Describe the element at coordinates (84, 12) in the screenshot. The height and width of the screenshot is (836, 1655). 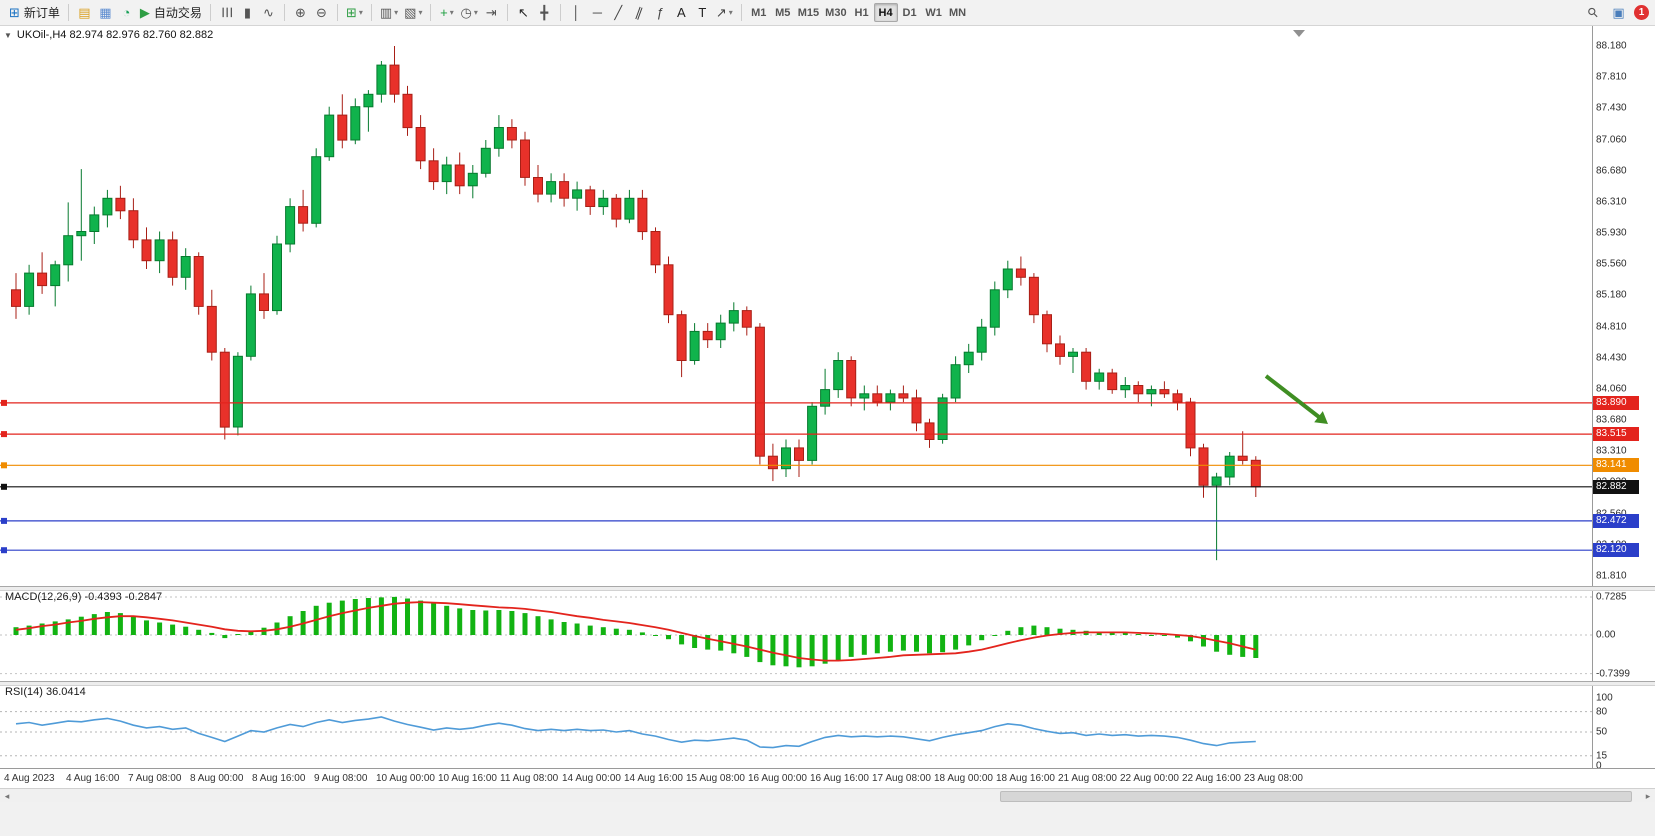
I see `market-watch-button: ▤` at that location.